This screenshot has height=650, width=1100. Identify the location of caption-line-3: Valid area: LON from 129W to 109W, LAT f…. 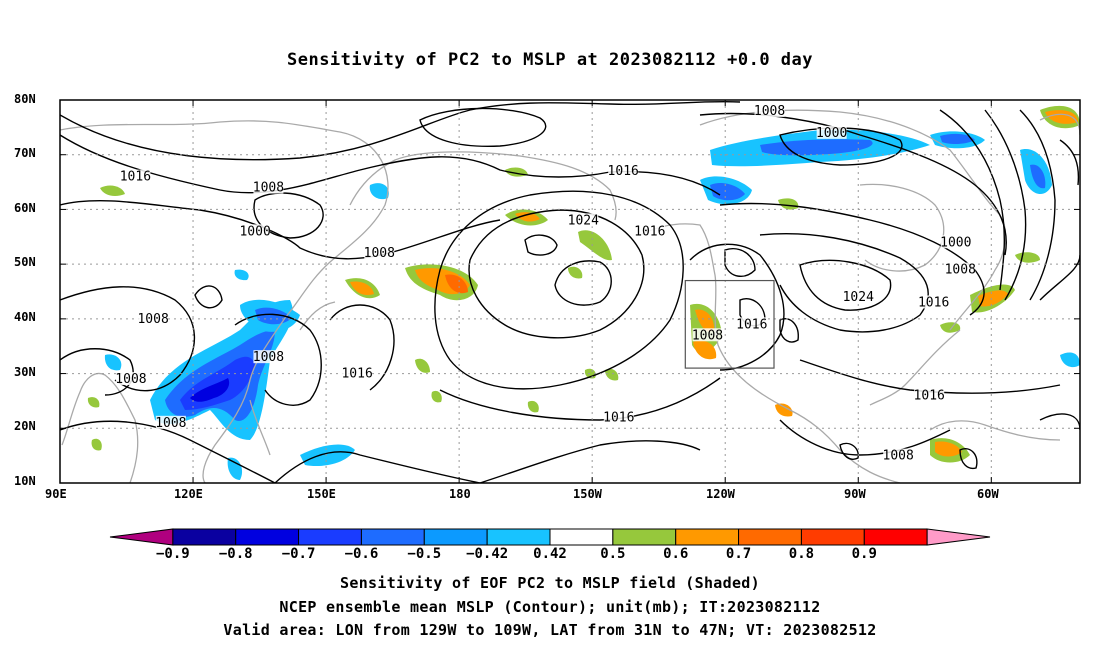
(550, 630).